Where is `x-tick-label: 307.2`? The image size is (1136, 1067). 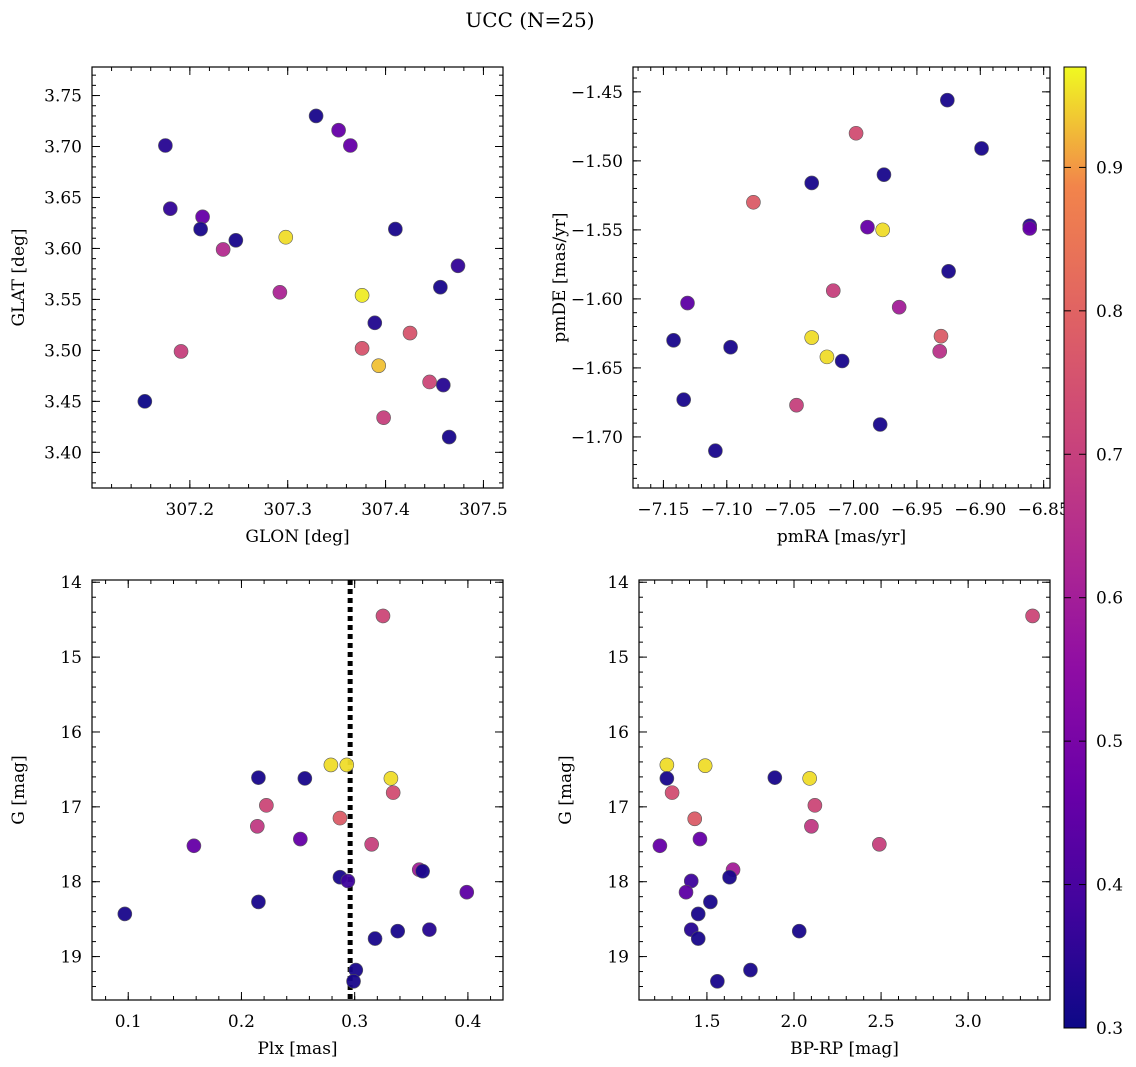 x-tick-label: 307.2 is located at coordinates (190, 510).